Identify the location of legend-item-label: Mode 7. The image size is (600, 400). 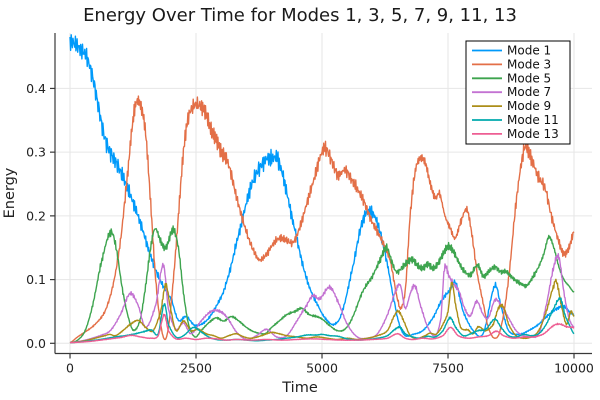
(529, 92).